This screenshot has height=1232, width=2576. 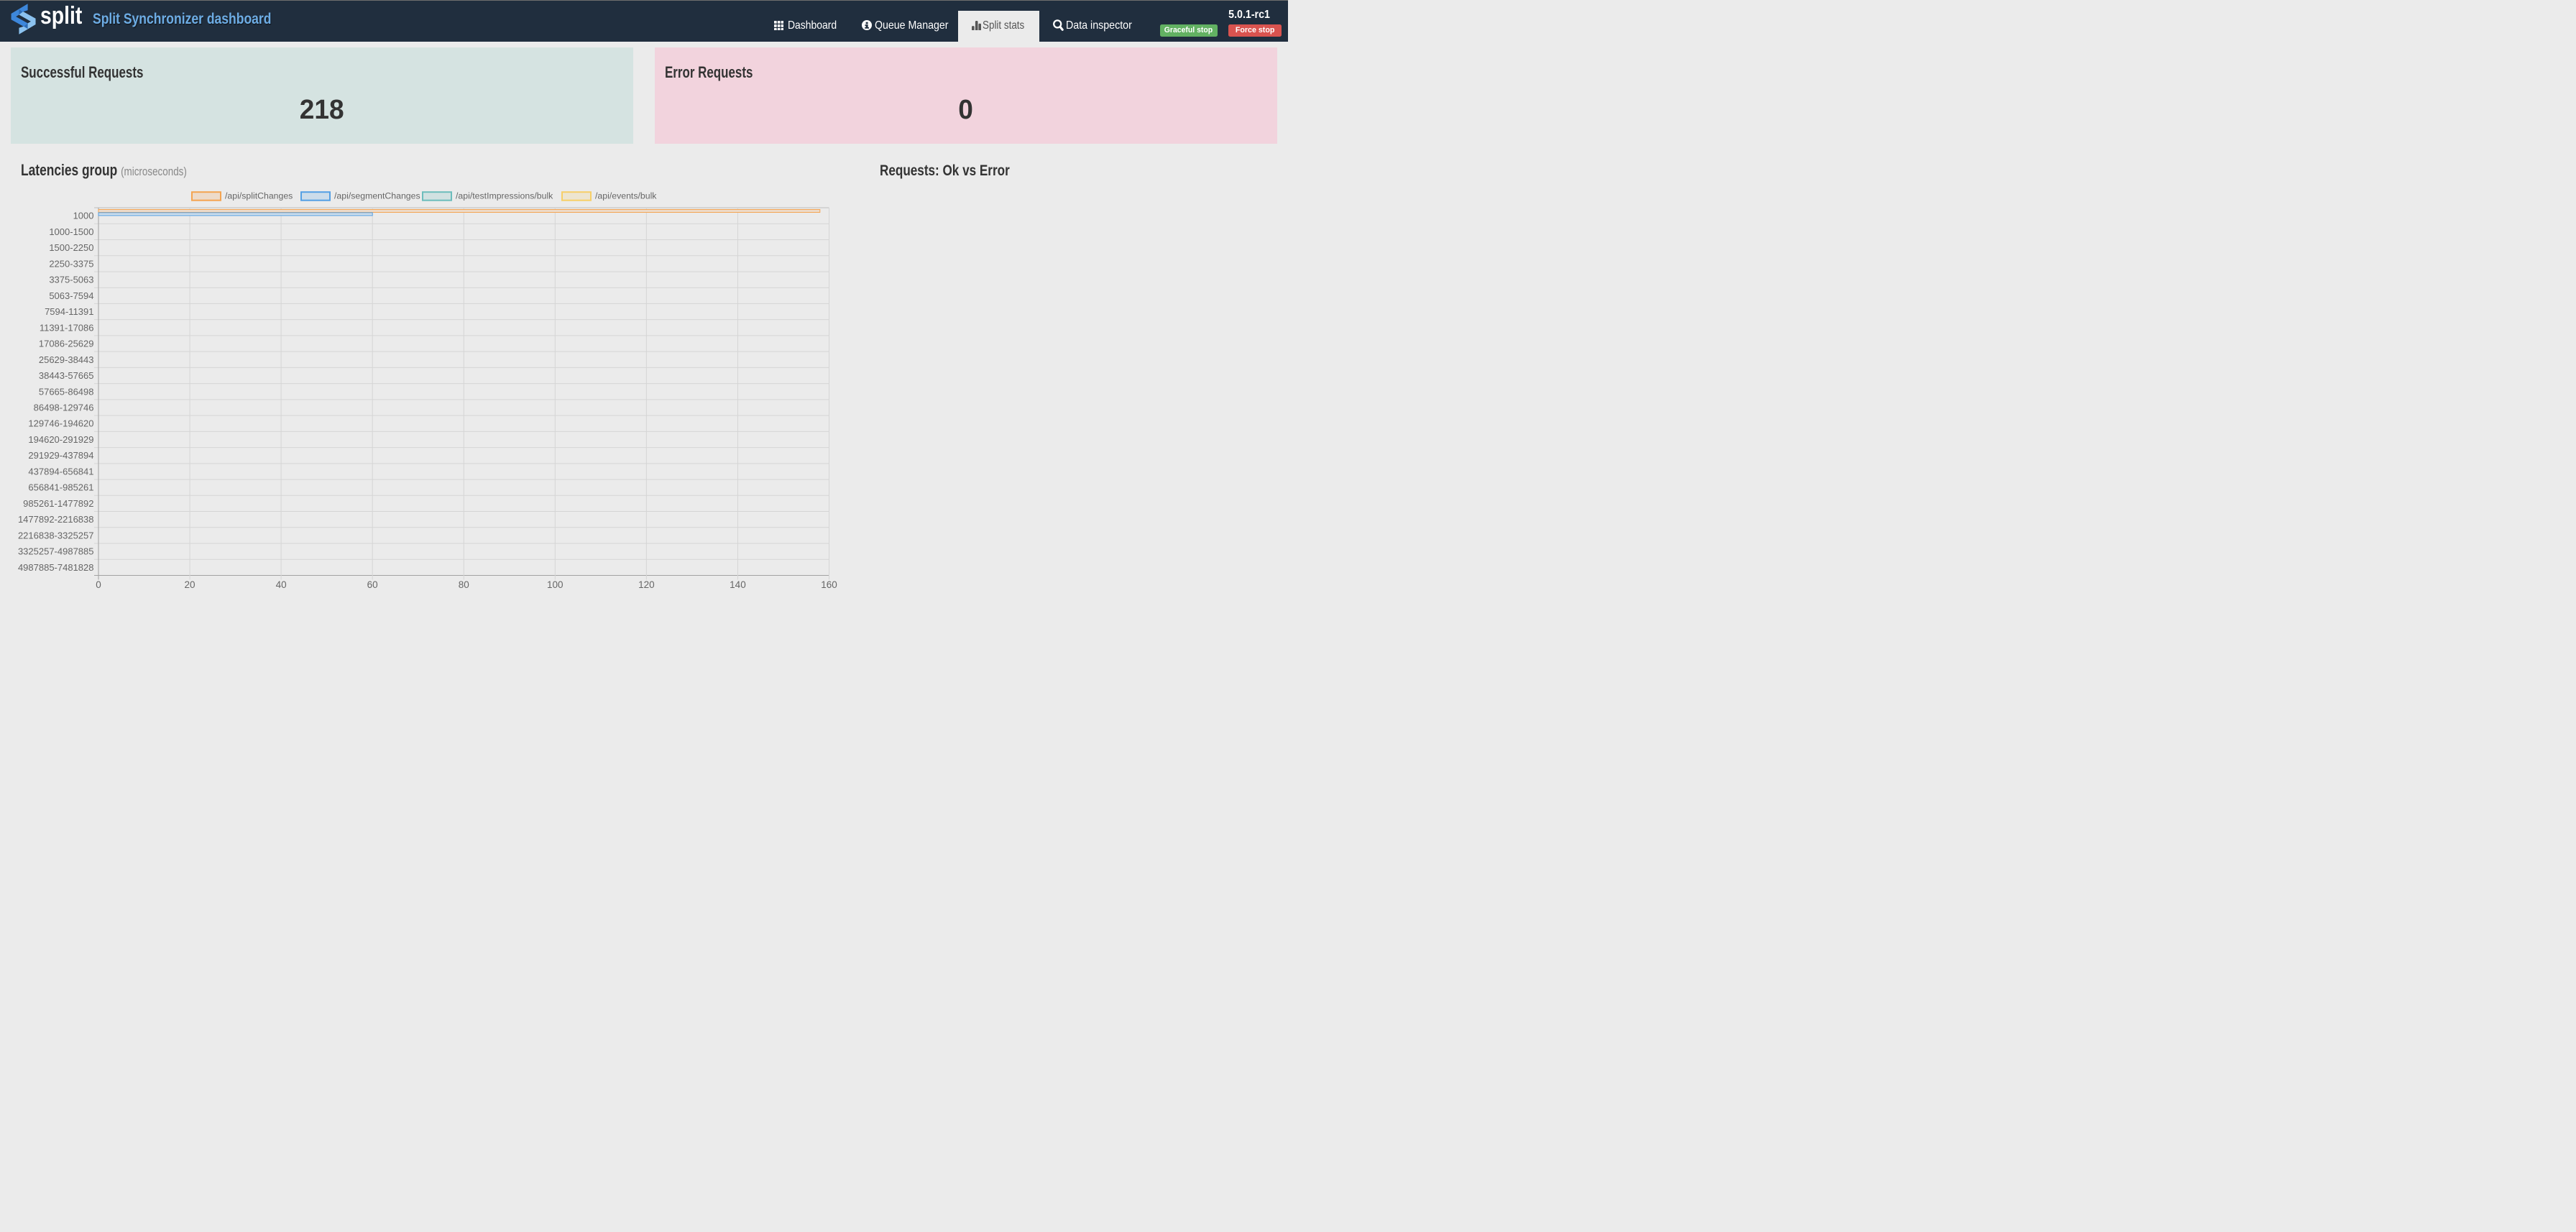 I want to click on svg-text: 17086-25629, so click(x=66, y=344).